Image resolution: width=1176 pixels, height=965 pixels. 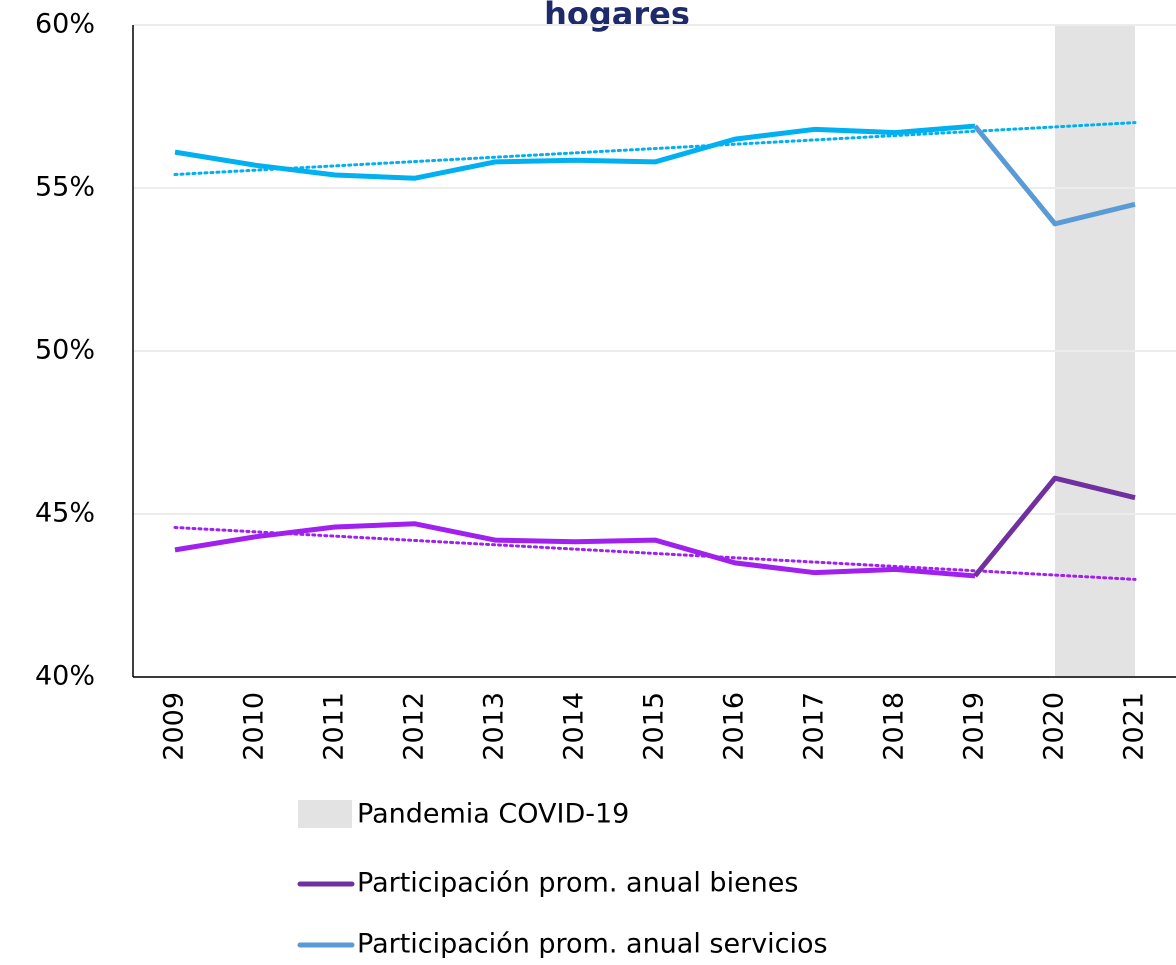 I want to click on x-tick-label: 2011, so click(x=334, y=726).